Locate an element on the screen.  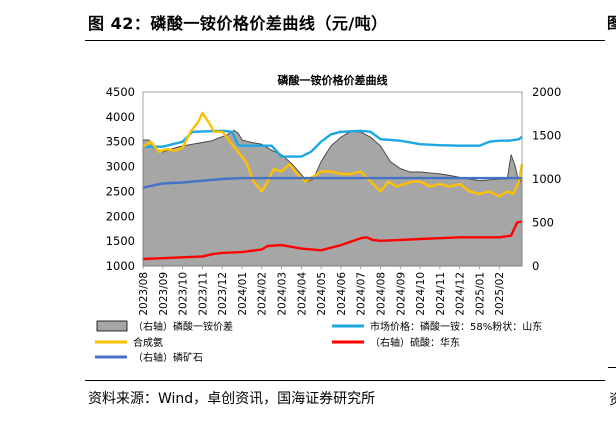
y-left-tick-label: 1500 is located at coordinates (120, 241).